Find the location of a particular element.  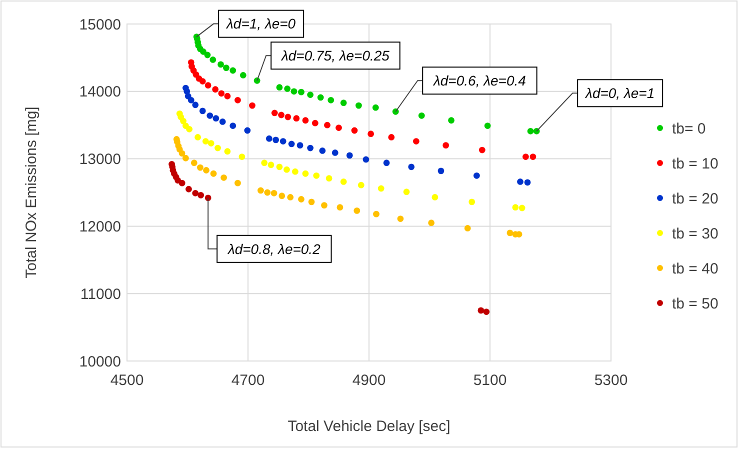

x-tick-label: 5300 is located at coordinates (611, 380).